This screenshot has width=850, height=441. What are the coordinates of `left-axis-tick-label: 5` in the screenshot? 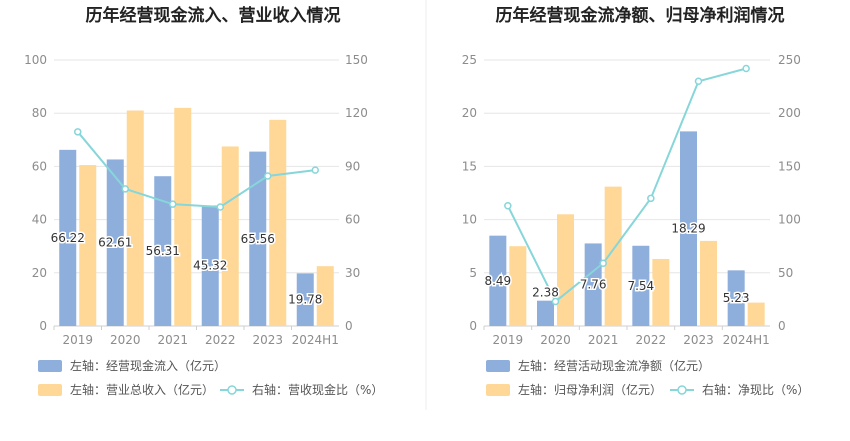 It's located at (473, 273).